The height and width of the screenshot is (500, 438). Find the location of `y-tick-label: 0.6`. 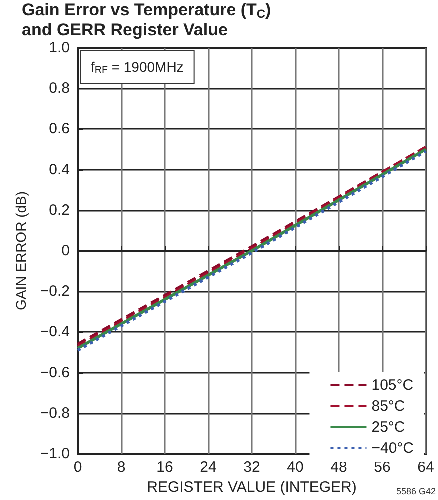

y-tick-label: 0.6 is located at coordinates (59, 129).